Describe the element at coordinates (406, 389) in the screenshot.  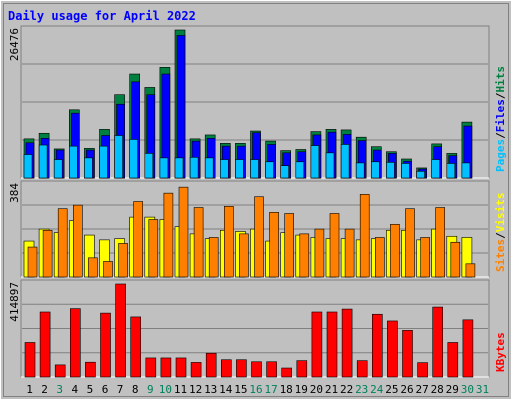
I see `day-label-26: 26` at that location.